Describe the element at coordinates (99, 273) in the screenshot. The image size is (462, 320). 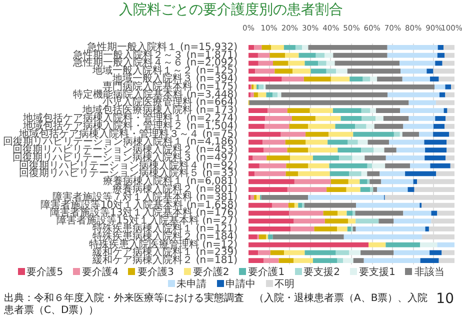
I see `legend-label: 要介護4` at that location.